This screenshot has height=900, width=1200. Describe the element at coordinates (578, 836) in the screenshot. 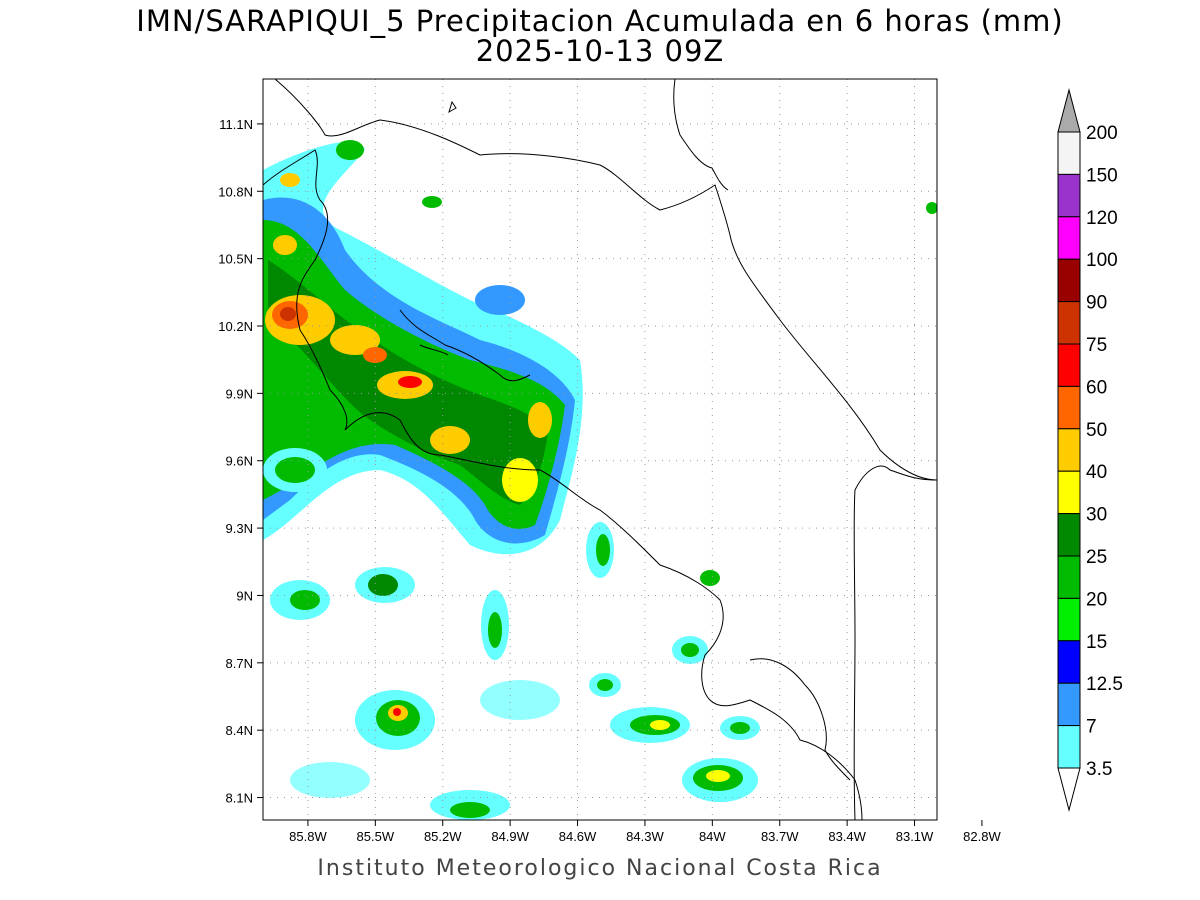

I see `lon-tick-label: 84.6W` at that location.